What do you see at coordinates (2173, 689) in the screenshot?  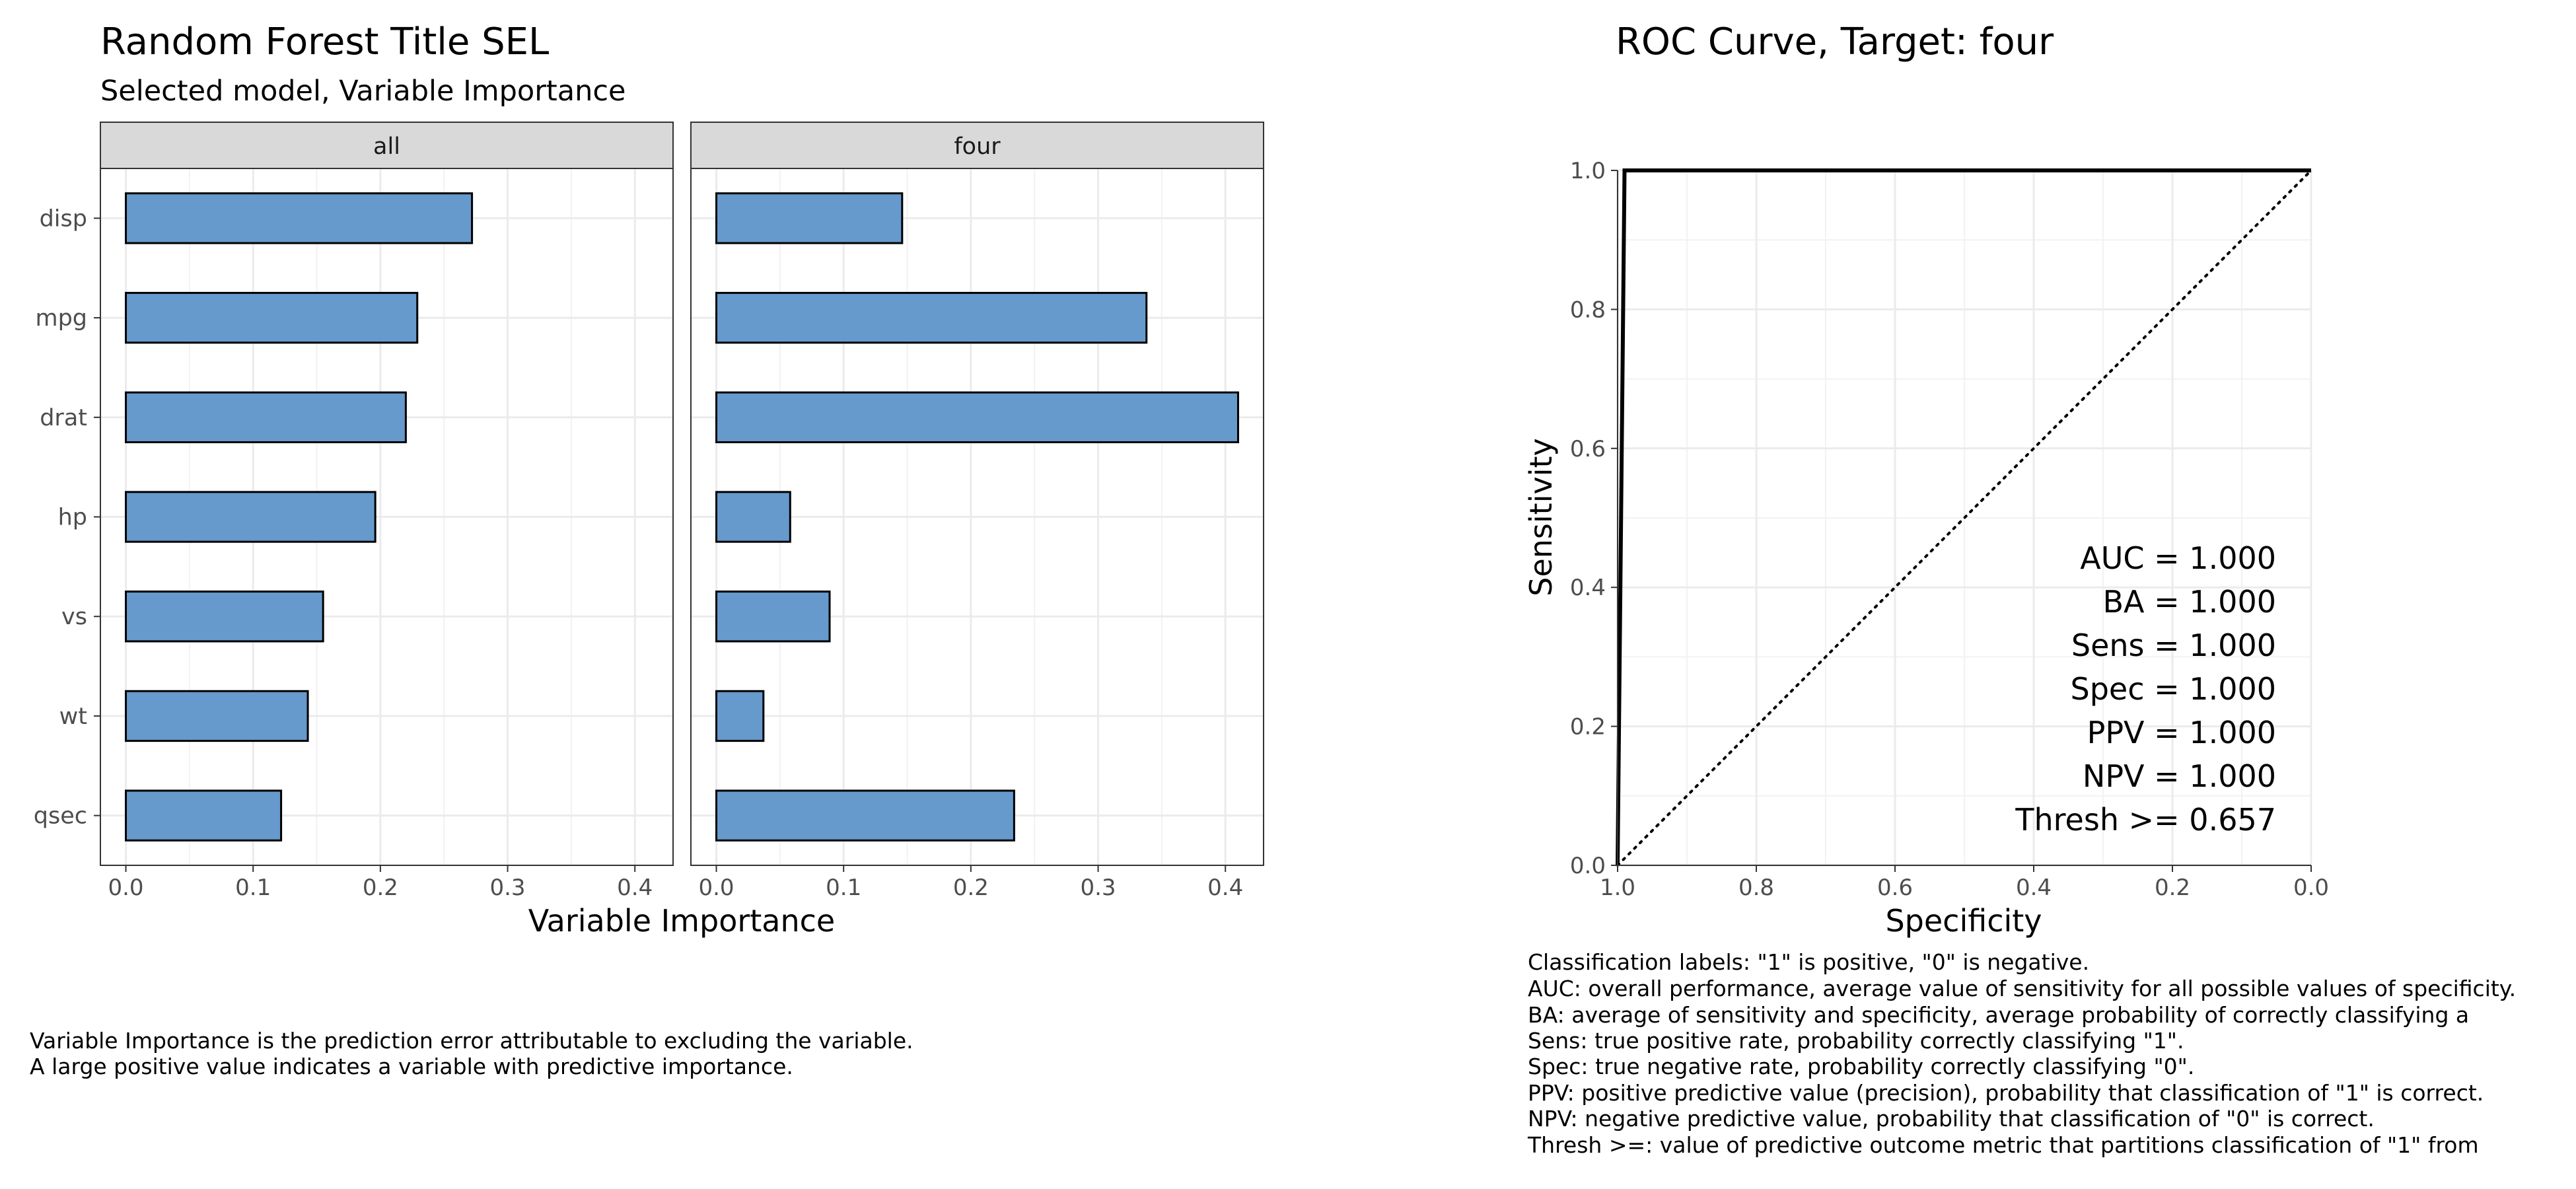 I see `stat-spec: Spec = 1.000` at bounding box center [2173, 689].